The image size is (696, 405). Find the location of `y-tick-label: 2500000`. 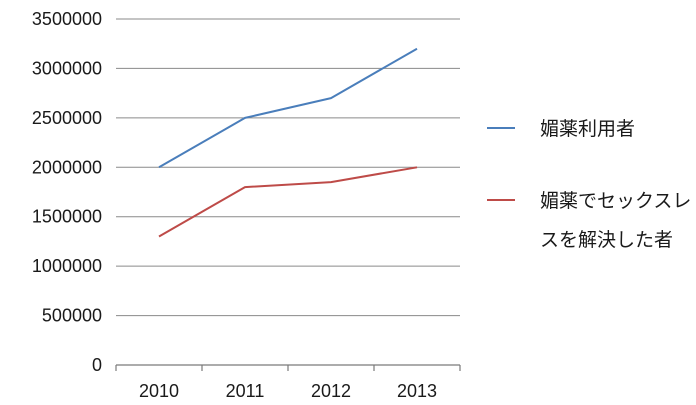

y-tick-label: 2500000 is located at coordinates (67, 118).